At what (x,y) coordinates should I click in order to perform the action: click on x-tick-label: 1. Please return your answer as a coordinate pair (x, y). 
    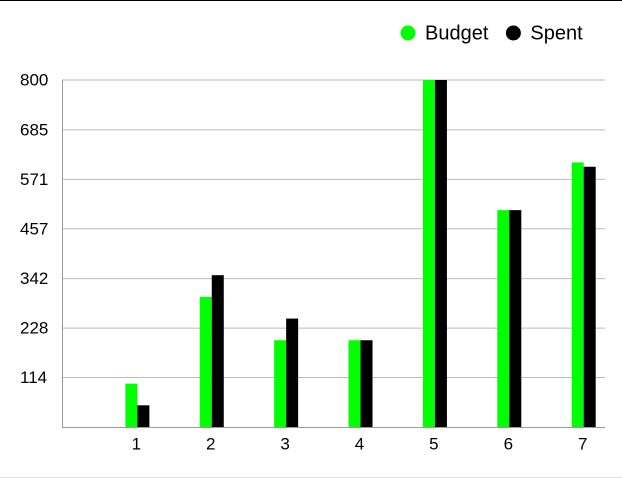
    Looking at the image, I should click on (136, 443).